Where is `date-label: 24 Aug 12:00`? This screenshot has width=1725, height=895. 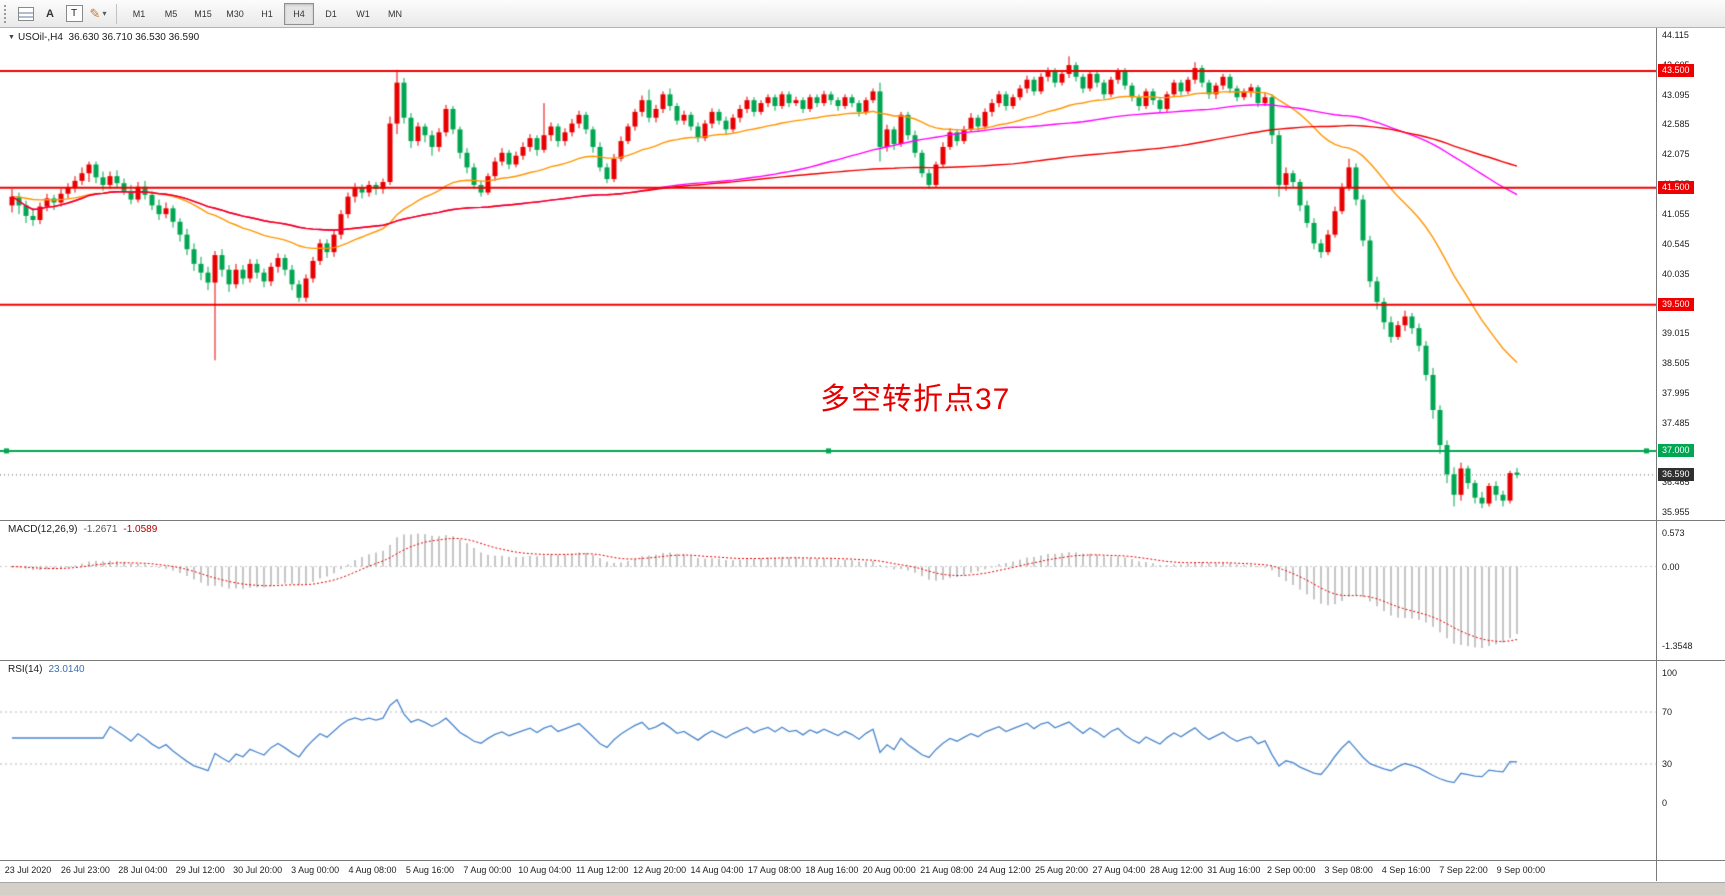 date-label: 24 Aug 12:00 is located at coordinates (1004, 870).